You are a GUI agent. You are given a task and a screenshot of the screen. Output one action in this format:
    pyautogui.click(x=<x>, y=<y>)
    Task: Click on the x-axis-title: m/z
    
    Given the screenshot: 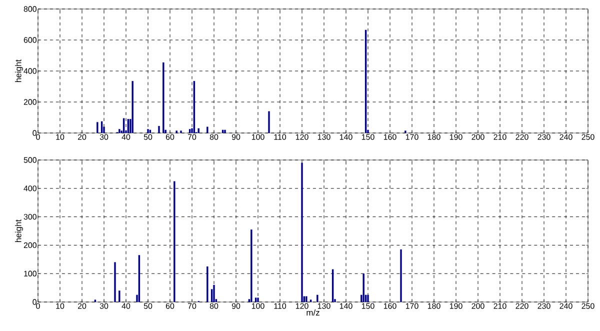 What is the action you would take?
    pyautogui.click(x=313, y=312)
    